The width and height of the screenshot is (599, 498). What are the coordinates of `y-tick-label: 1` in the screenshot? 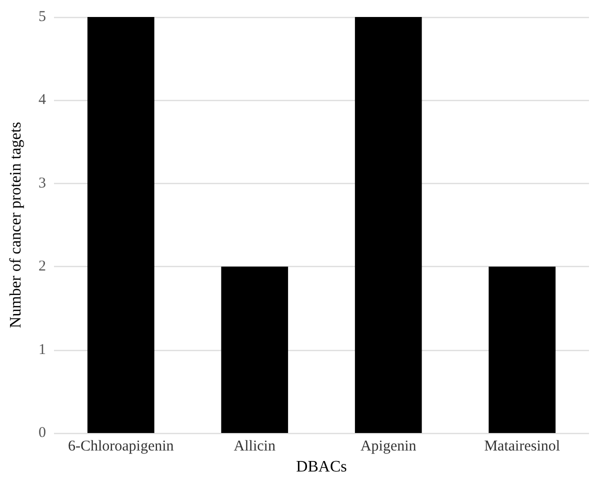 It's located at (42, 350).